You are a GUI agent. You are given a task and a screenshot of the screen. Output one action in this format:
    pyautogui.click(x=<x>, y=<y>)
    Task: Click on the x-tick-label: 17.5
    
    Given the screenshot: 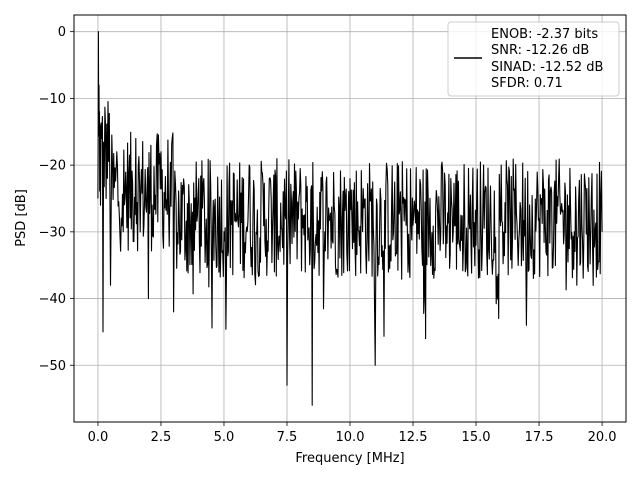 What is the action you would take?
    pyautogui.click(x=539, y=437)
    